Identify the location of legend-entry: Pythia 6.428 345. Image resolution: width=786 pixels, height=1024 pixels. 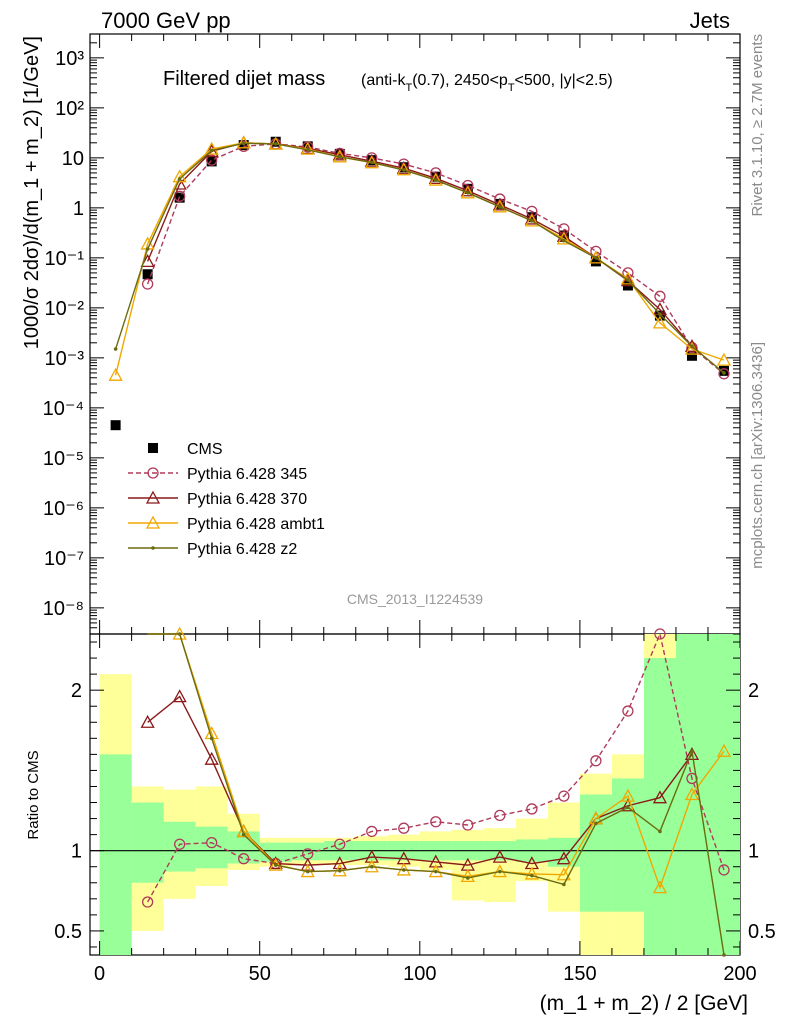
(217, 474).